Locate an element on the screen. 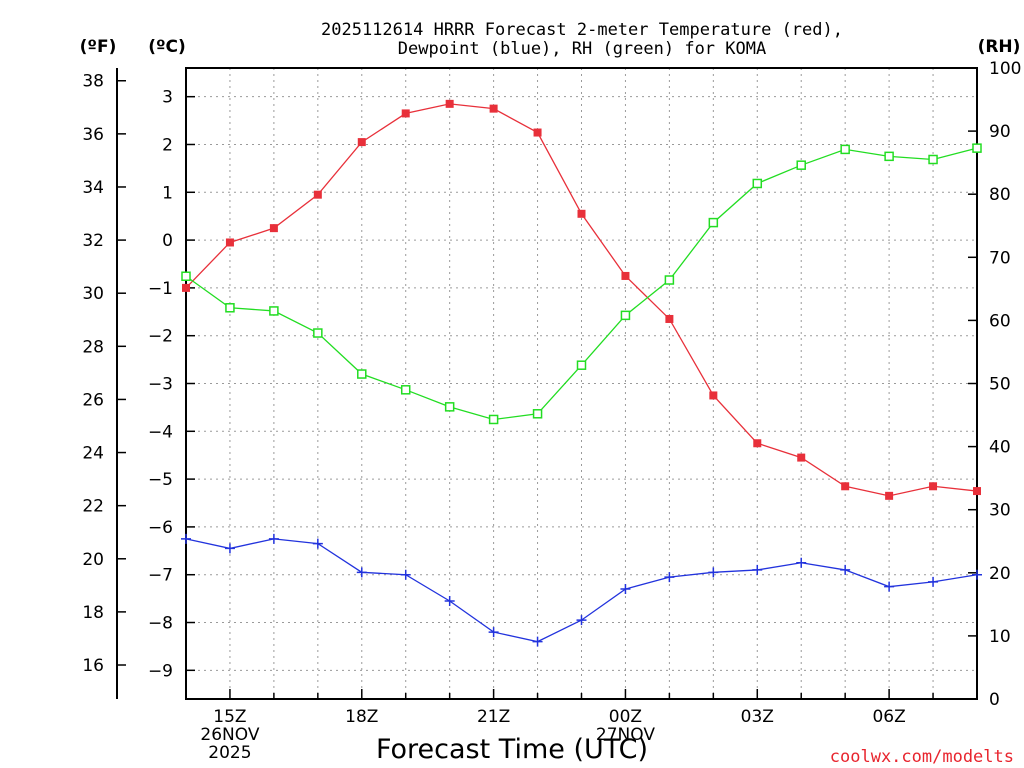 Image resolution: width=1024 pixels, height=768 pixels. x-tick-label: 00Z is located at coordinates (625, 717).